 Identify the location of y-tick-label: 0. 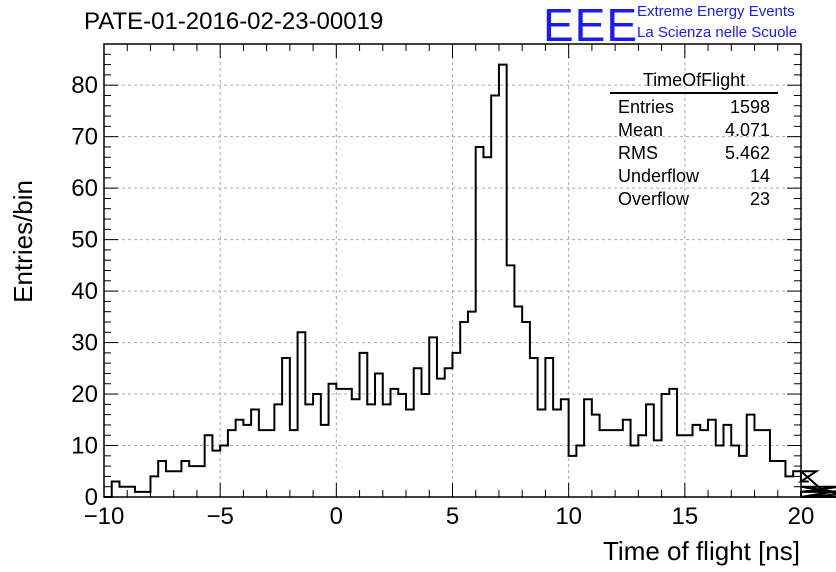
(91, 497).